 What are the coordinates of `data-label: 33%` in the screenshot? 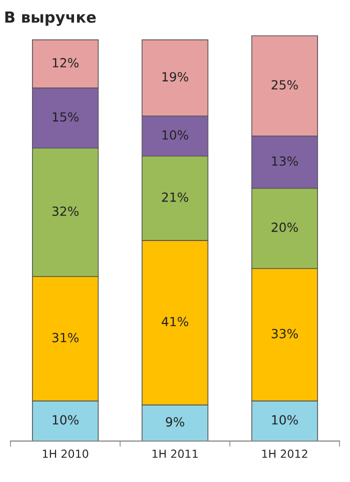 It's located at (285, 333).